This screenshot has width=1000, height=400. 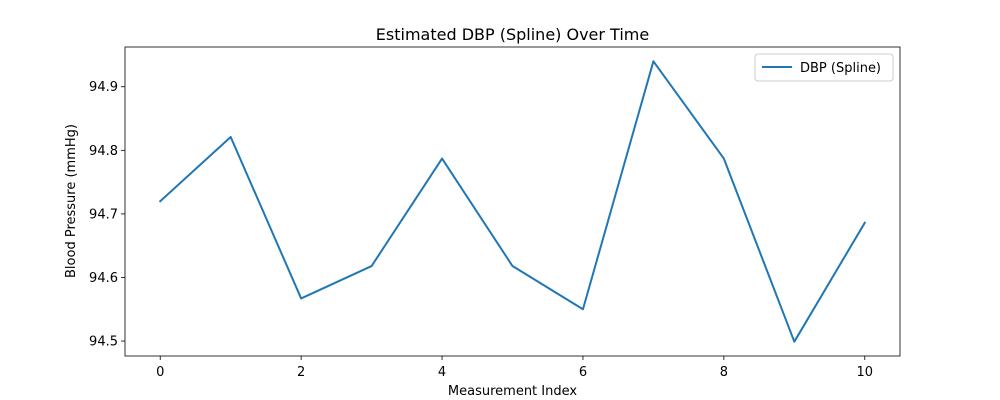 What do you see at coordinates (514, 368) in the screenshot?
I see `x-axis: 0 2 4 6 8 10` at bounding box center [514, 368].